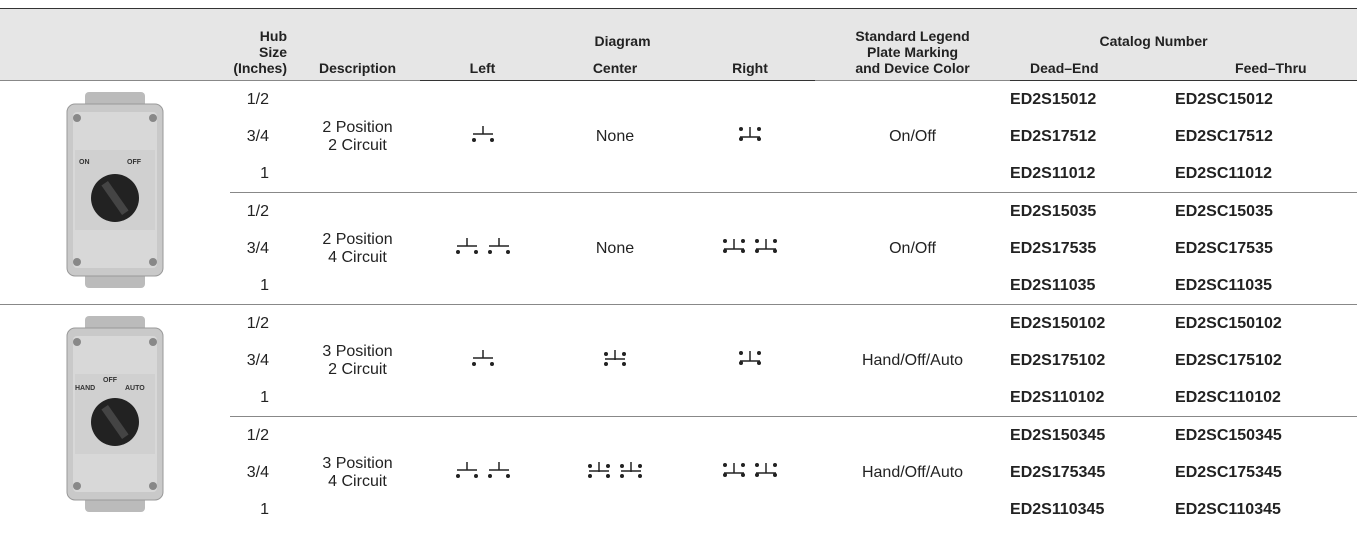 Image resolution: width=1357 pixels, height=536 pixels. I want to click on description-line: 3 Position, so click(357, 463).